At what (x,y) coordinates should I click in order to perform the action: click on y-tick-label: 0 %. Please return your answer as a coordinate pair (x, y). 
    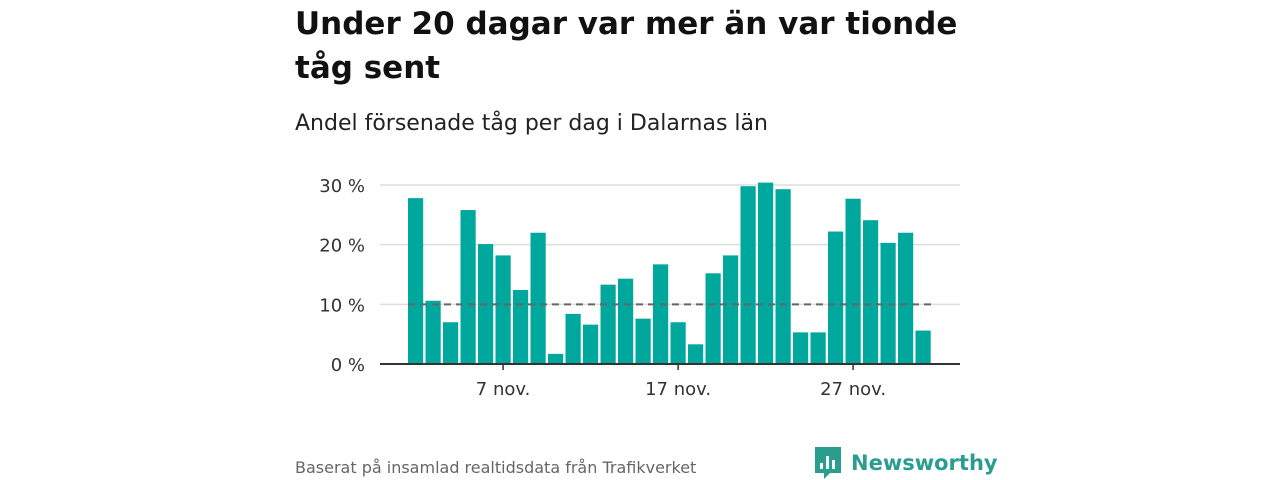
    Looking at the image, I should click on (348, 365).